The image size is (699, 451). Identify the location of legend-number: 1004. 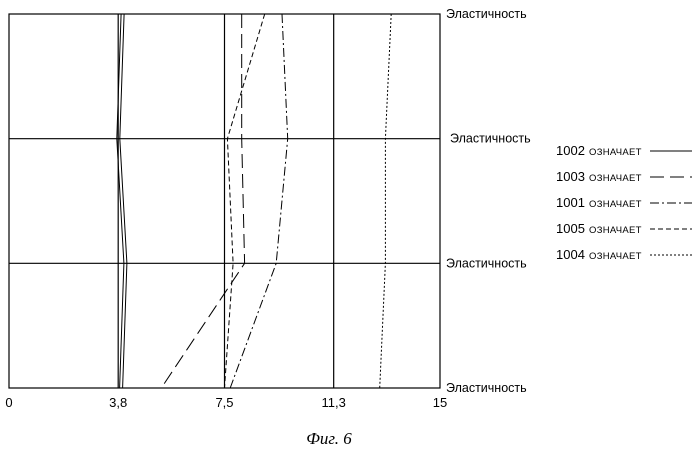
(570, 254).